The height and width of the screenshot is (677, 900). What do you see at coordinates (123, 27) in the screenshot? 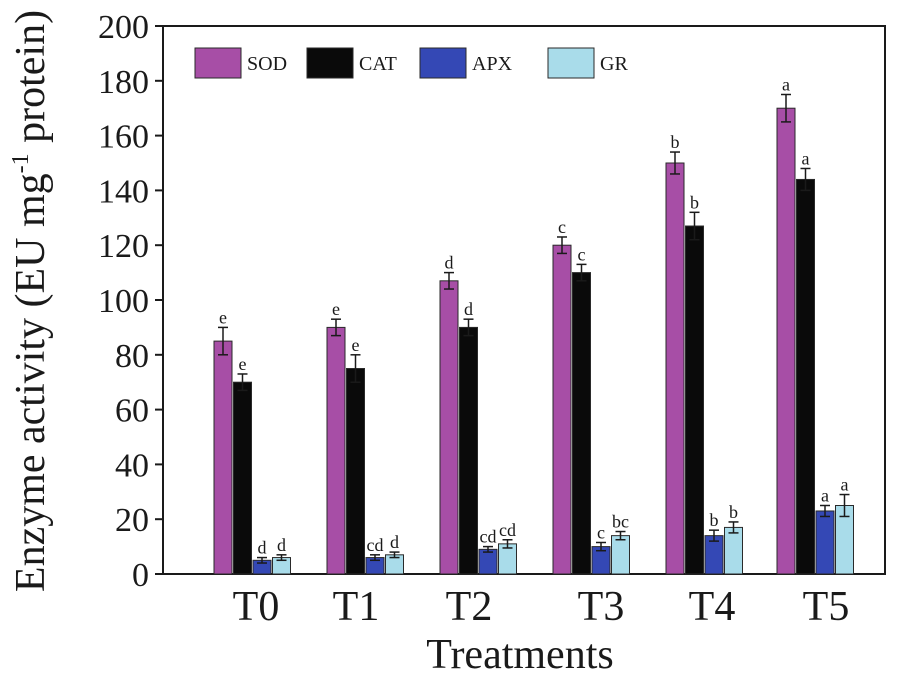
I see `y-tick-label: 200` at bounding box center [123, 27].